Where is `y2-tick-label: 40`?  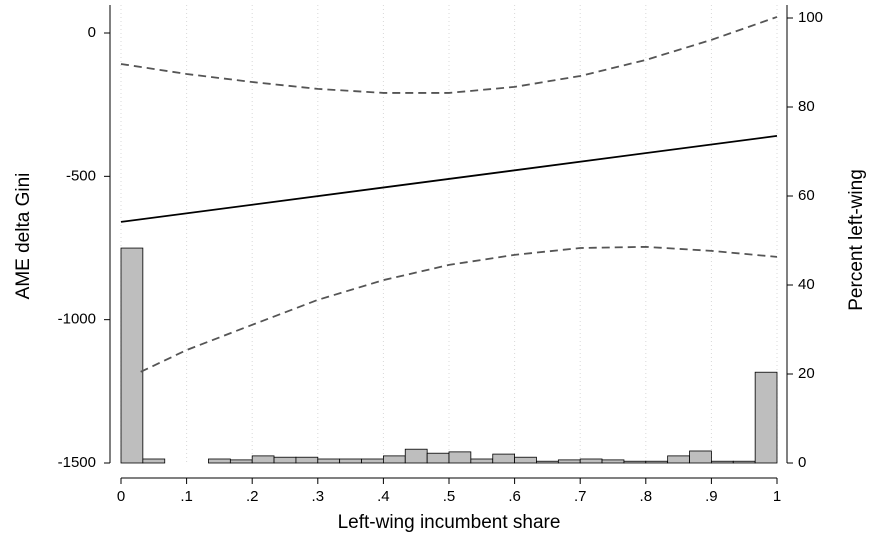
y2-tick-label: 40 is located at coordinates (806, 284).